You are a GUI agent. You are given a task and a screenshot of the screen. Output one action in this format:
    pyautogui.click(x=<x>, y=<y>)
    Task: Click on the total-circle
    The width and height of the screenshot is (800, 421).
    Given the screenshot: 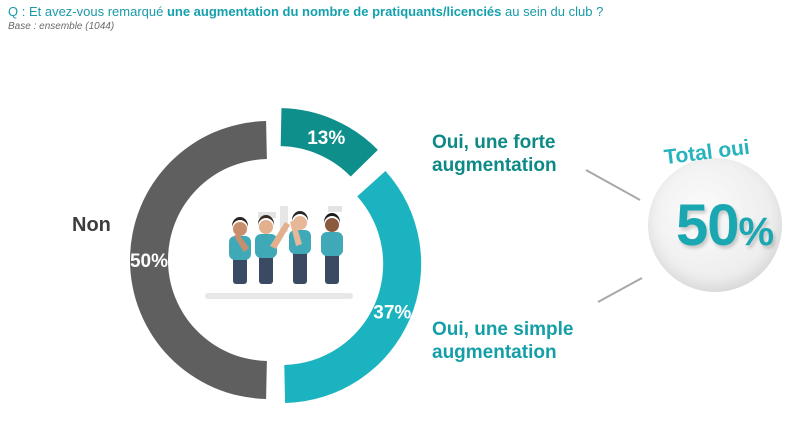 What is the action you would take?
    pyautogui.click(x=715, y=225)
    